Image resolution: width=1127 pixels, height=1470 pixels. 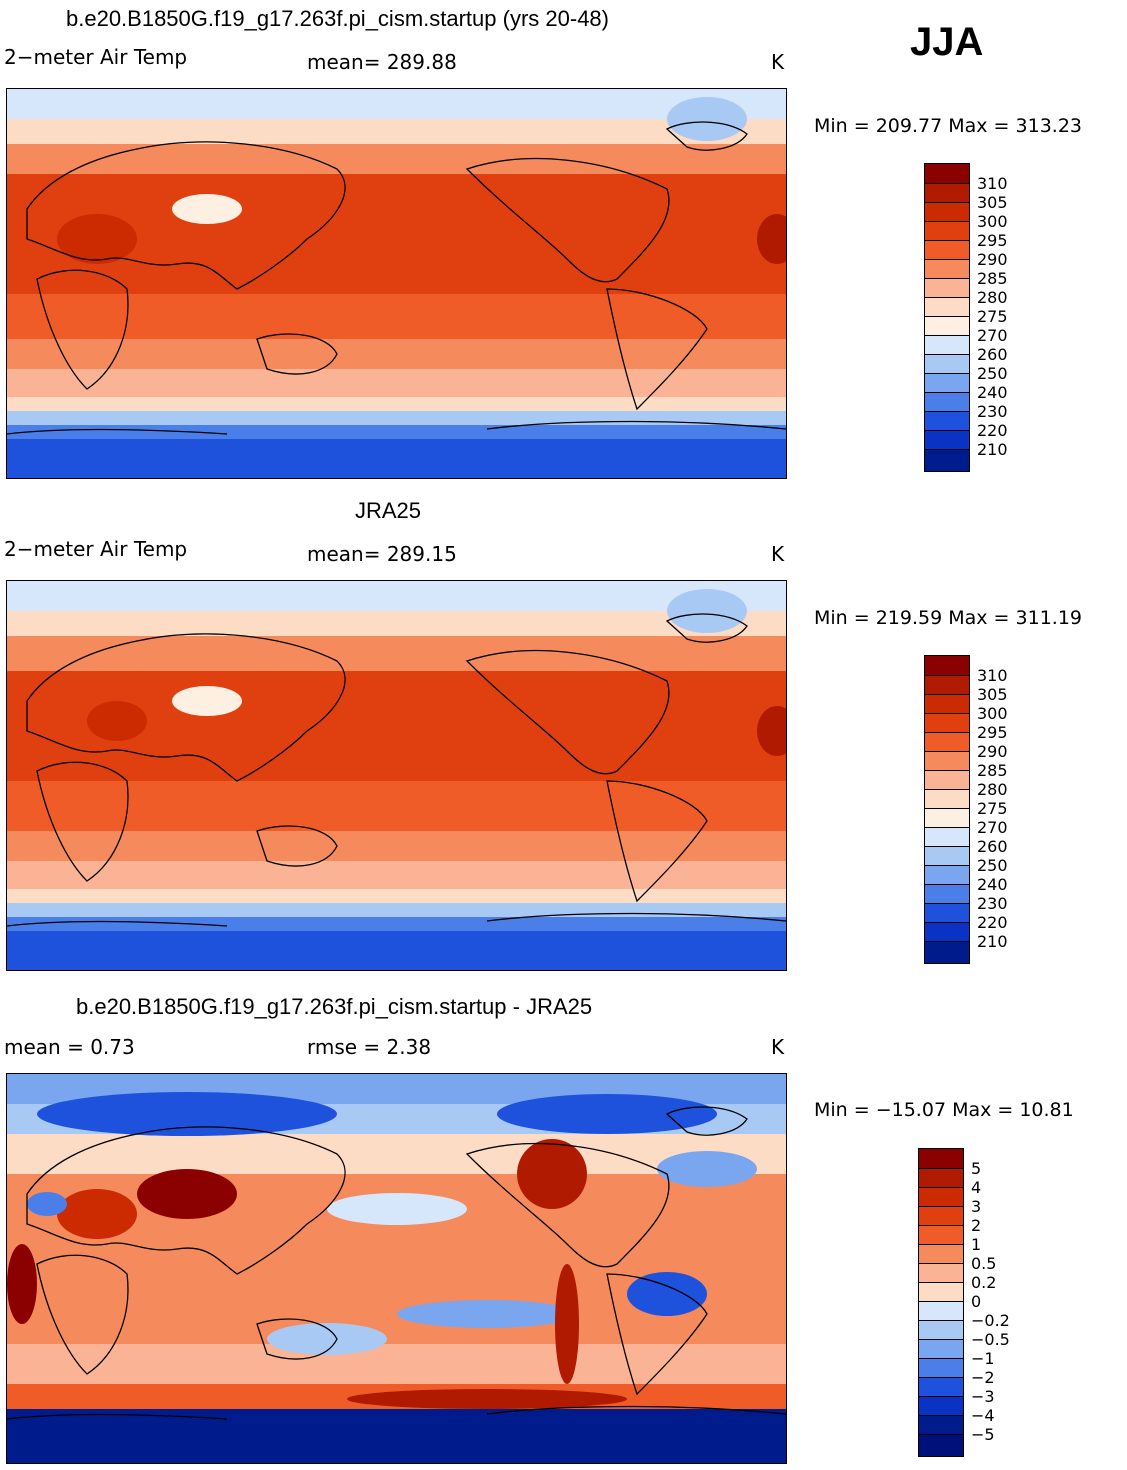 I want to click on panel1-units-label: K, so click(x=778, y=62).